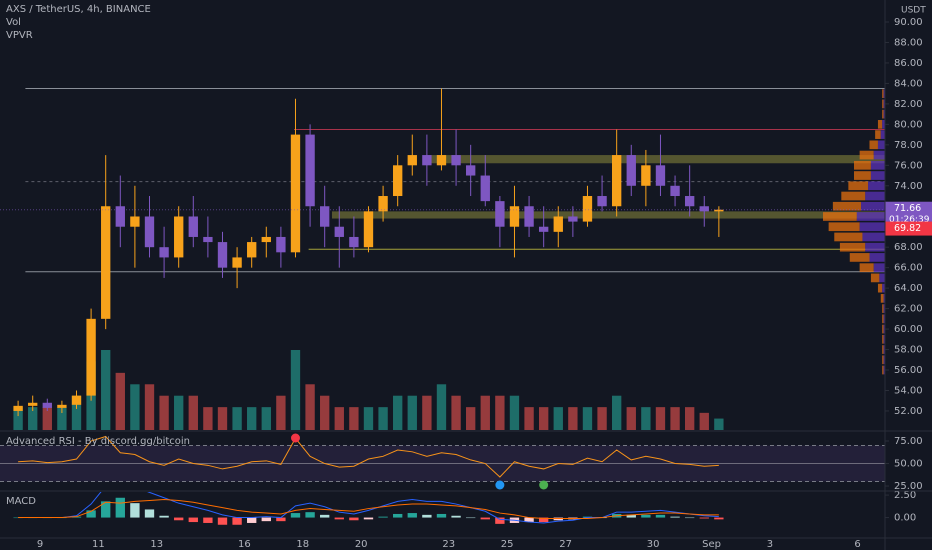  I want to click on indicator-label: Vol, so click(13, 22).